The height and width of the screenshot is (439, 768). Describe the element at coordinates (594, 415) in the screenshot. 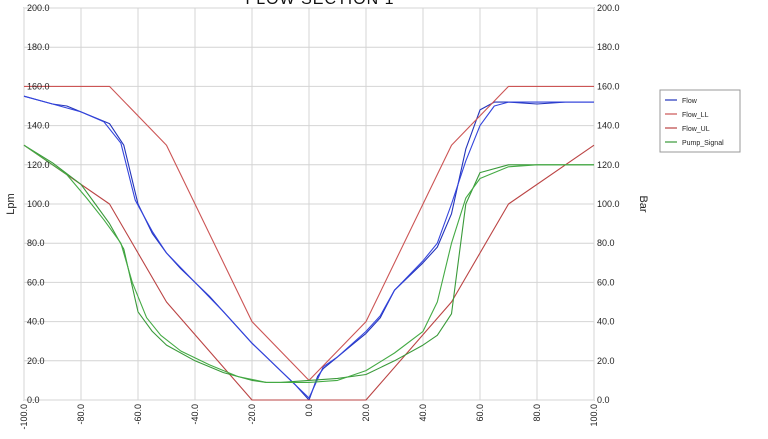

I see `x-tick-label: 100.0` at that location.